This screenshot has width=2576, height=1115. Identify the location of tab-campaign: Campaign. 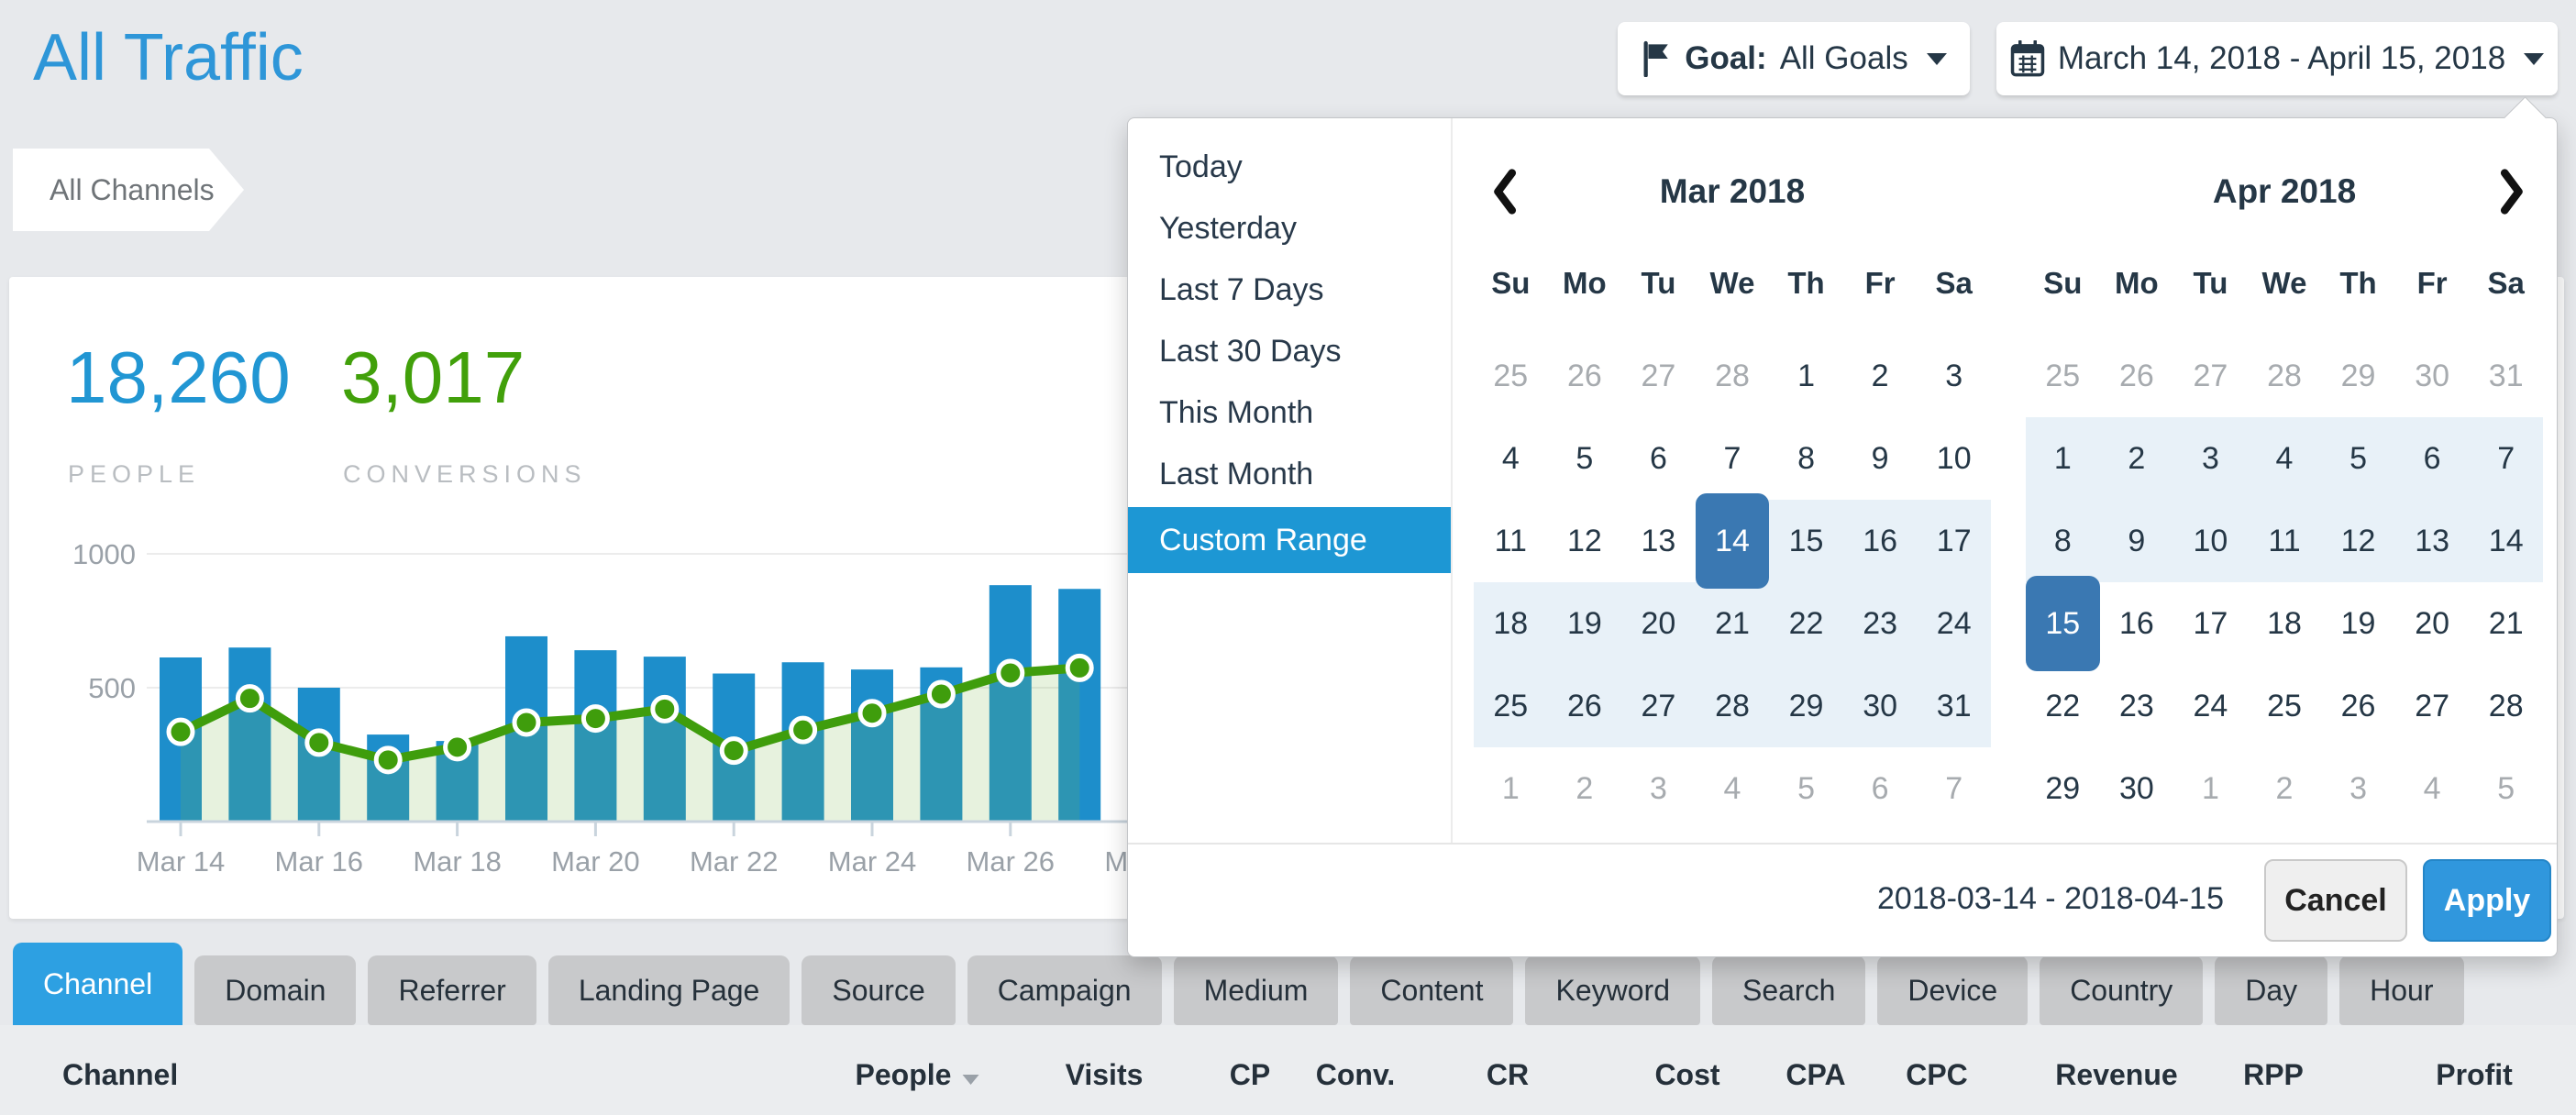
(1064, 990).